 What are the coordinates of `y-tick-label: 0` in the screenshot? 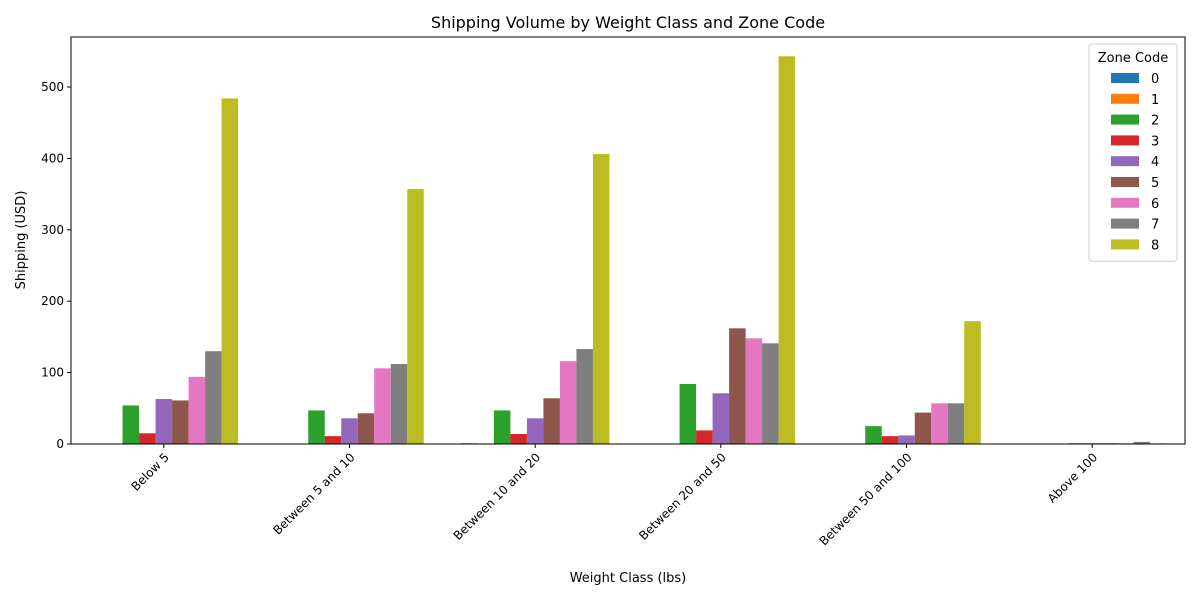 It's located at (60, 444).